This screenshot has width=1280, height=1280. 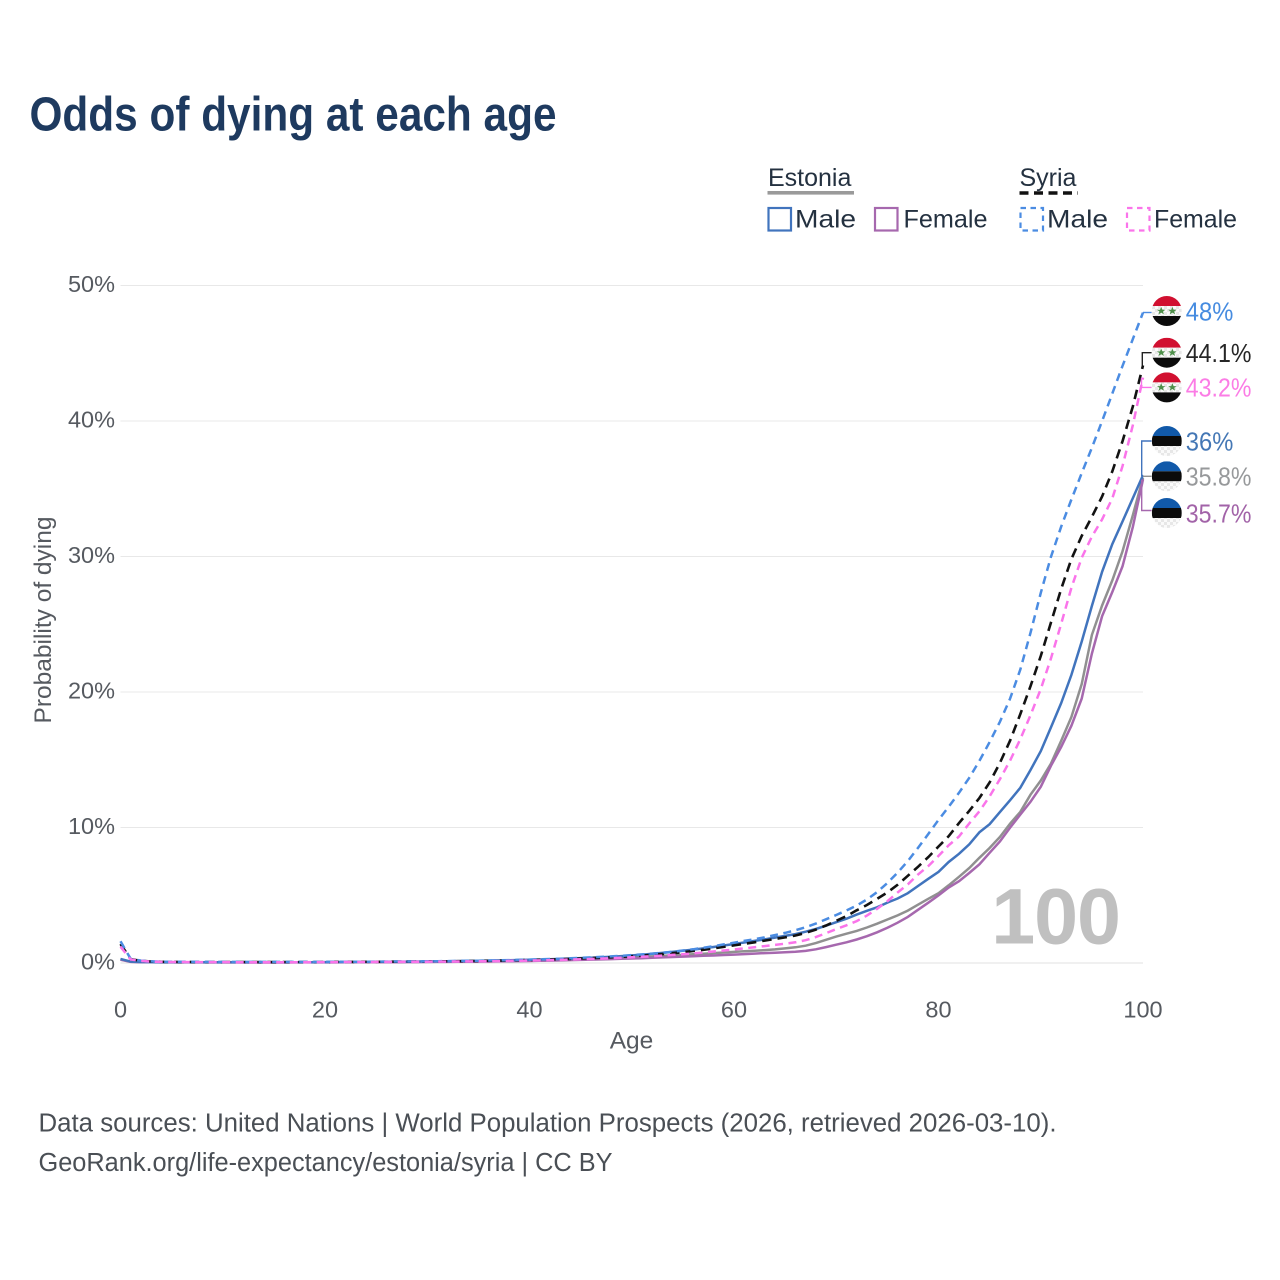 What do you see at coordinates (1210, 442) in the screenshot?
I see `svg-text: 36%` at bounding box center [1210, 442].